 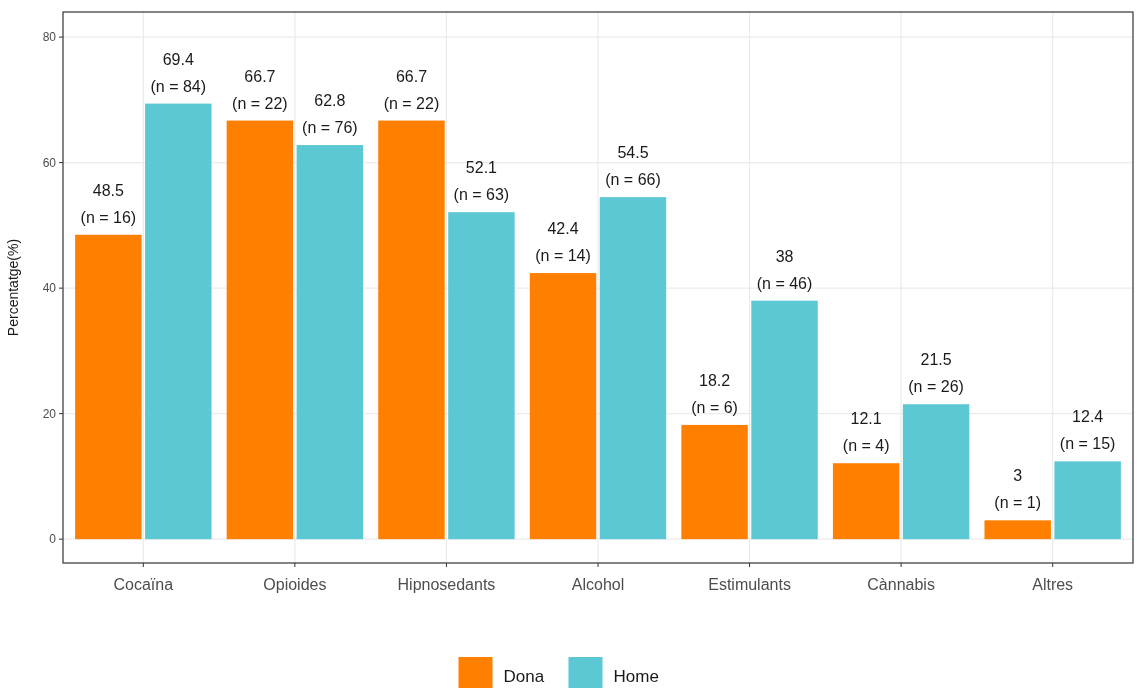 I want to click on y-tick-label: 40, so click(x=49, y=288).